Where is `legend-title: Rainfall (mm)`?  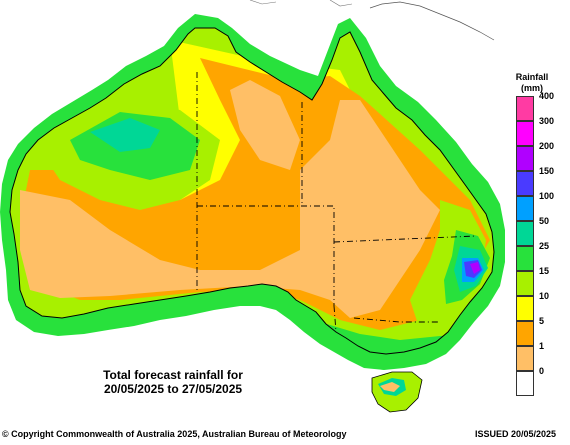 legend-title: Rainfall (mm) is located at coordinates (532, 82).